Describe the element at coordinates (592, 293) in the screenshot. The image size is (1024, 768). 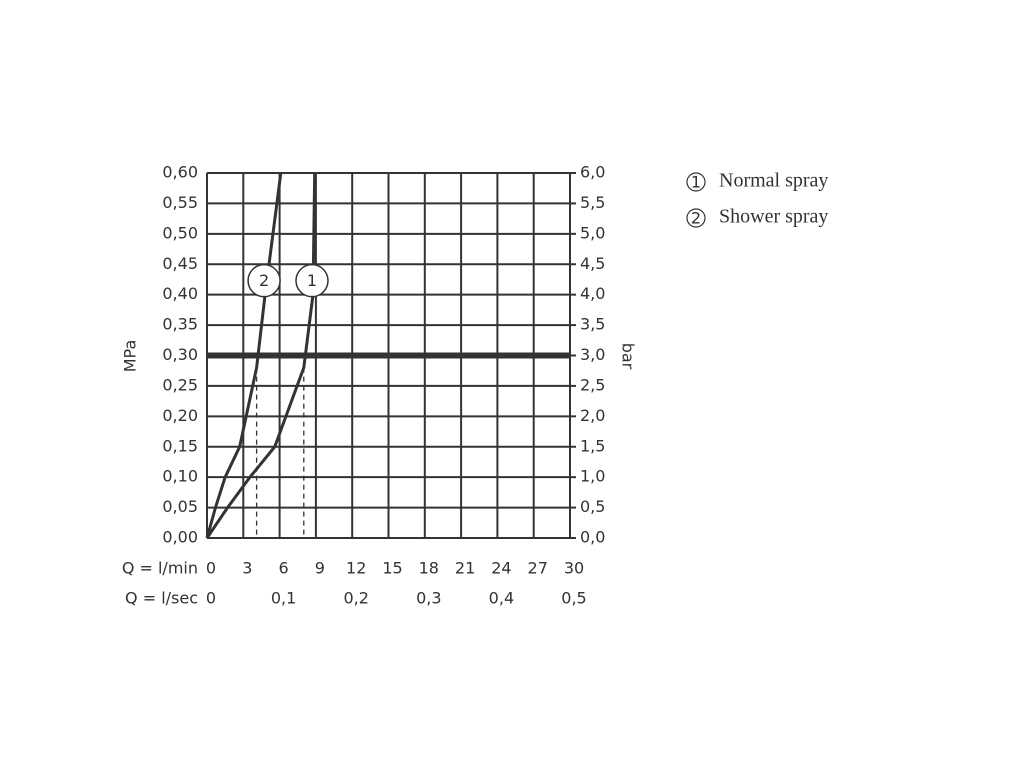
I see `y2-tick-label: 4,0` at that location.